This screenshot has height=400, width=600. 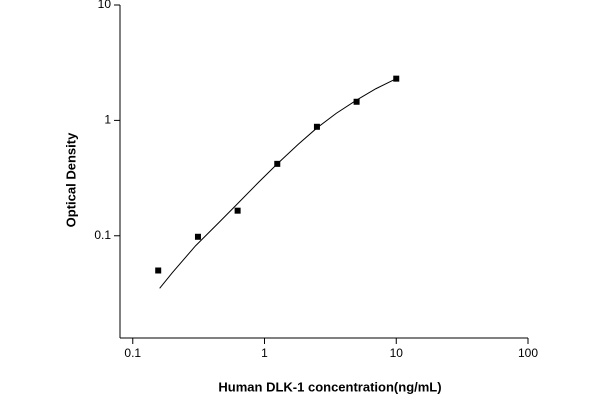 I want to click on x-tick-label: 0.1, so click(x=132, y=353).